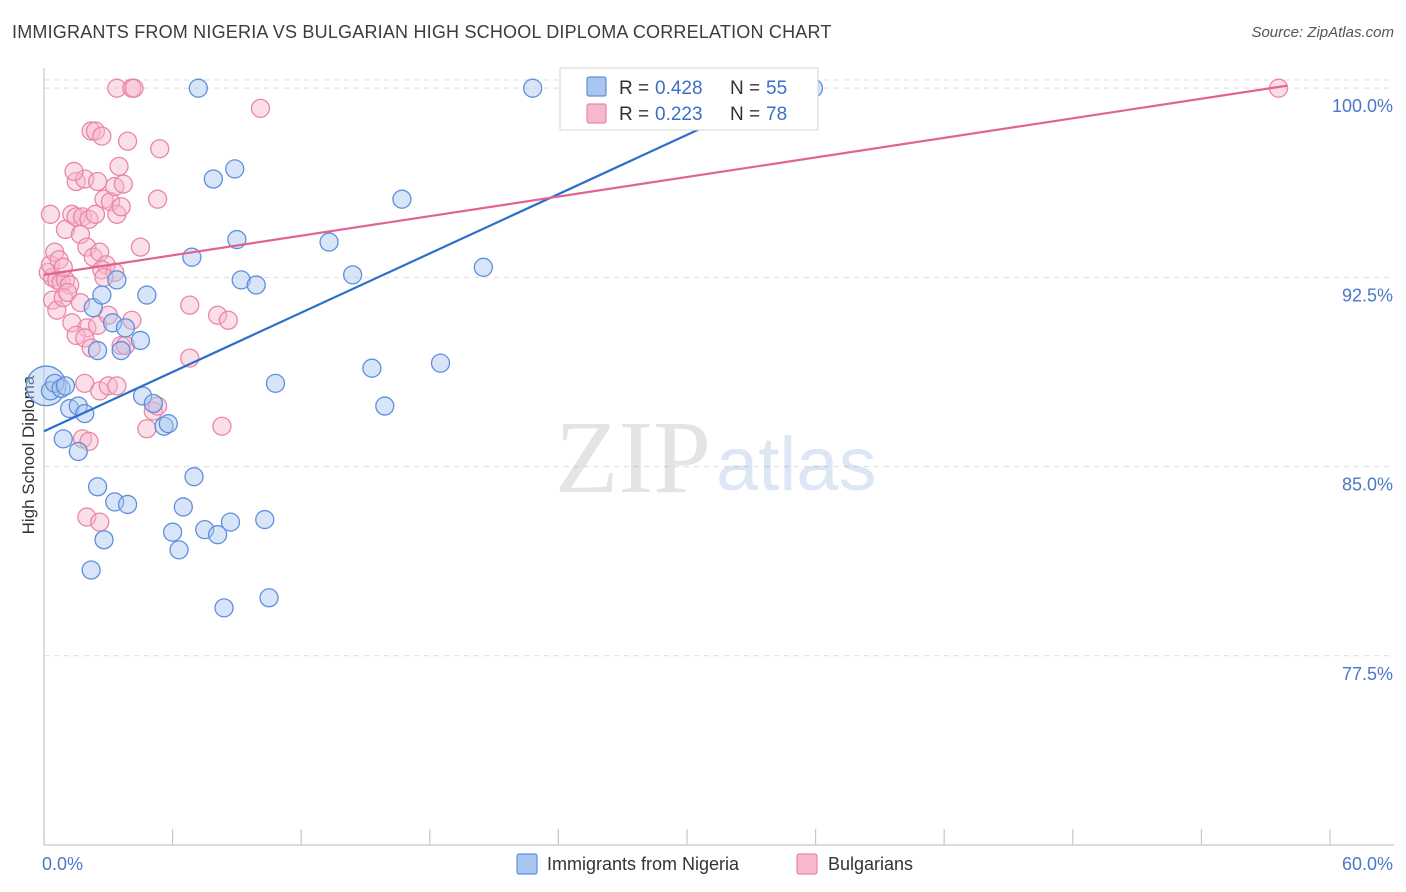 This screenshot has width=1406, height=892. What do you see at coordinates (1362, 390) in the screenshot?
I see `y-tick-labels: 77.5% 85.0% 92.5% 100.0%` at bounding box center [1362, 390].